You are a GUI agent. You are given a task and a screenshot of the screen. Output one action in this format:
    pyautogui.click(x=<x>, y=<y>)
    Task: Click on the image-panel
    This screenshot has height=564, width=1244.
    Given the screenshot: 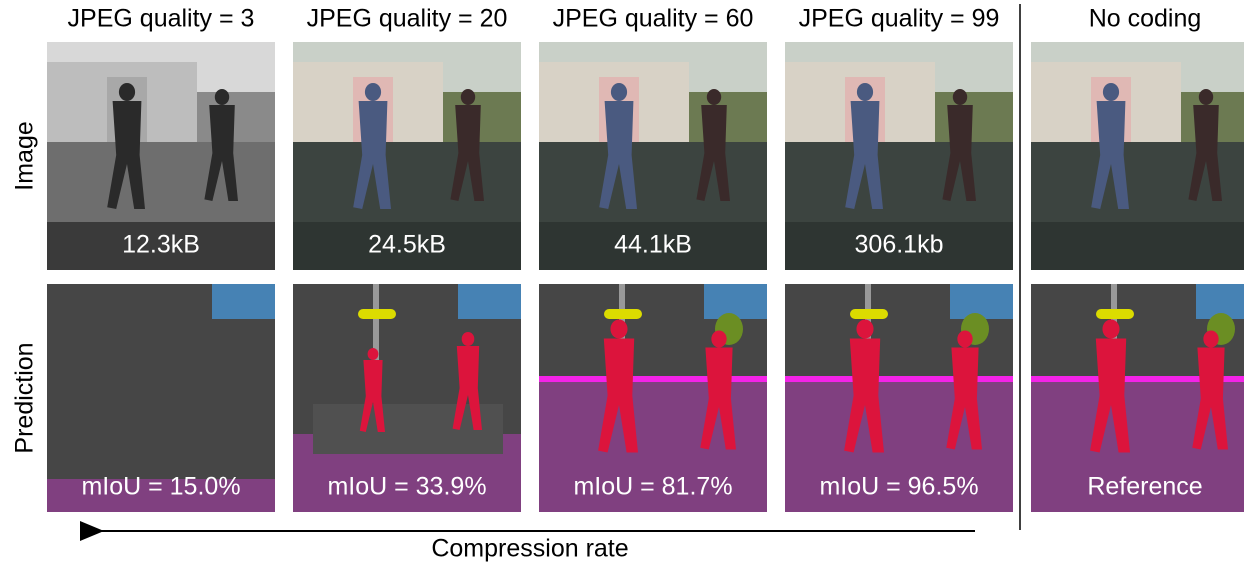 What is the action you would take?
    pyautogui.click(x=1137, y=156)
    